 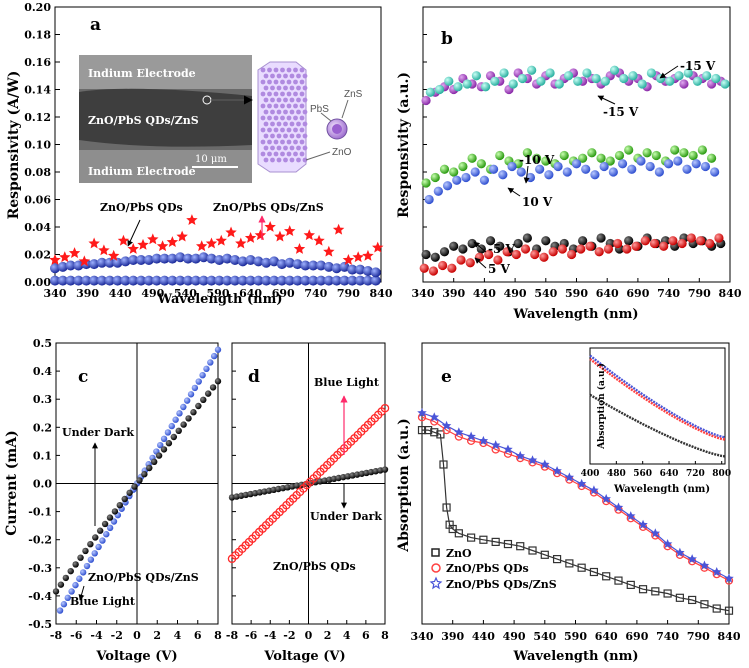 What do you see at coordinates (37, 255) in the screenshot?
I see `panel-a-ytick-label: 0.02` at bounding box center [37, 255].